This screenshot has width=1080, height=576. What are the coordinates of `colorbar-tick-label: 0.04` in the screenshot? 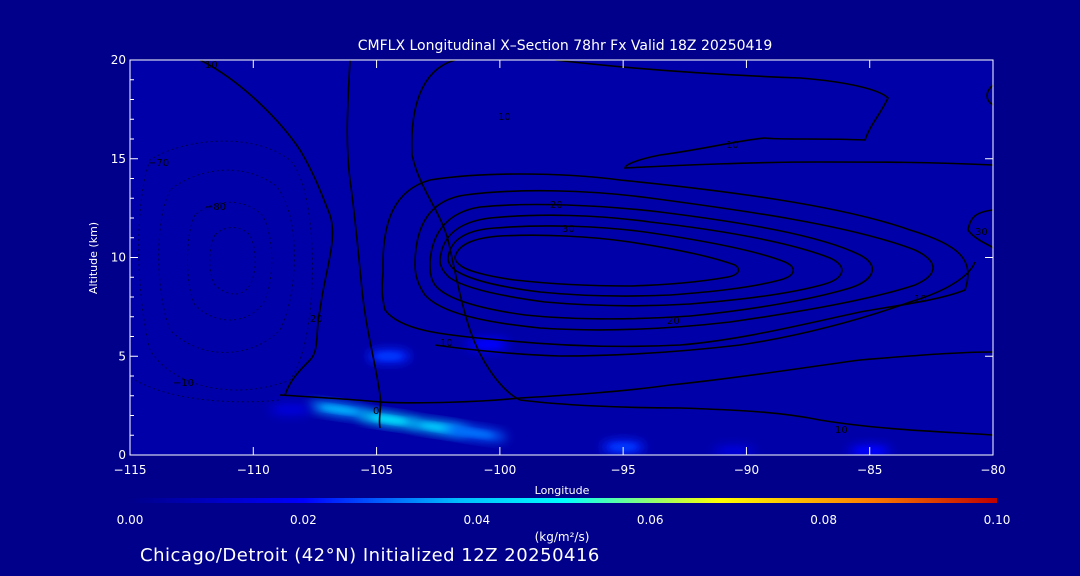 It's located at (476, 520).